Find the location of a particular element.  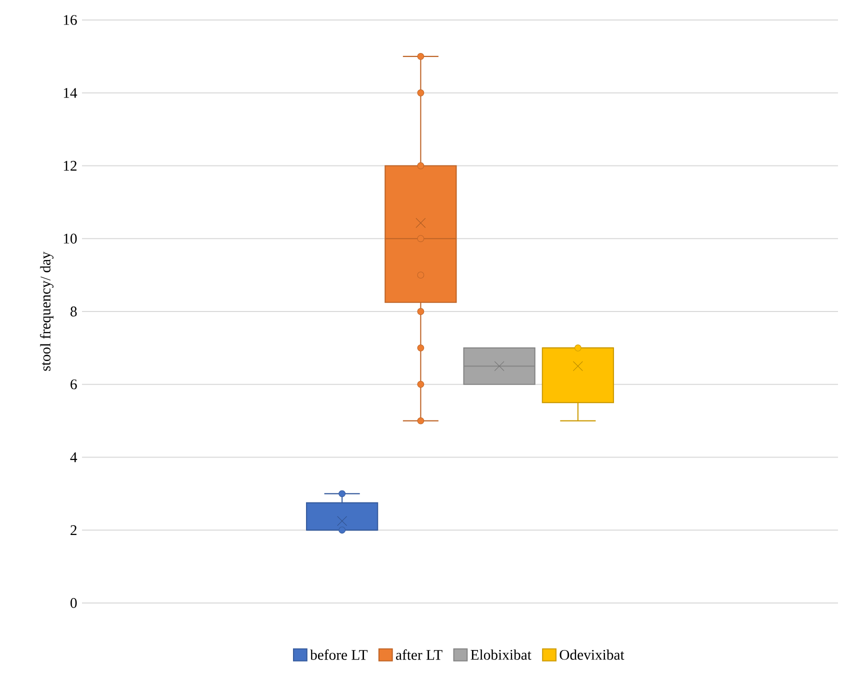

y-tick-label: 6 is located at coordinates (73, 384).